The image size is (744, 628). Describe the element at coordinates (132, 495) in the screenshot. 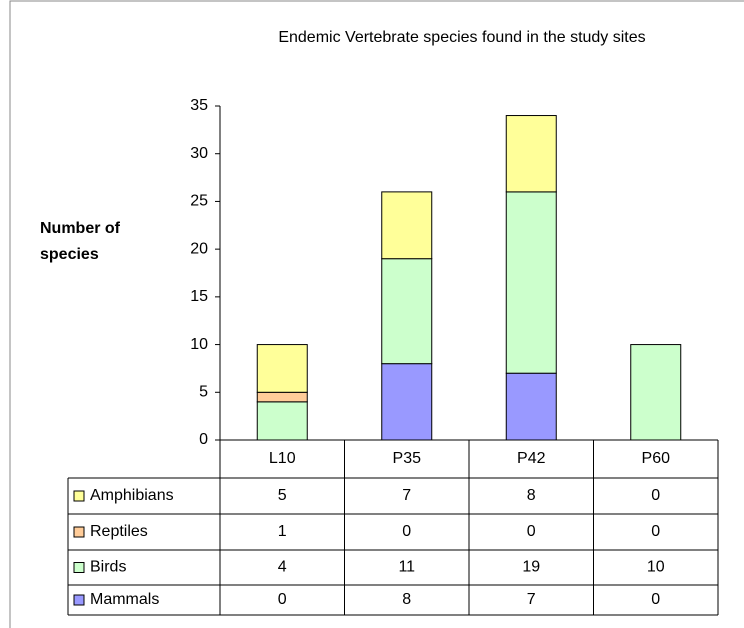

I see `legend-label: Amphibians` at that location.